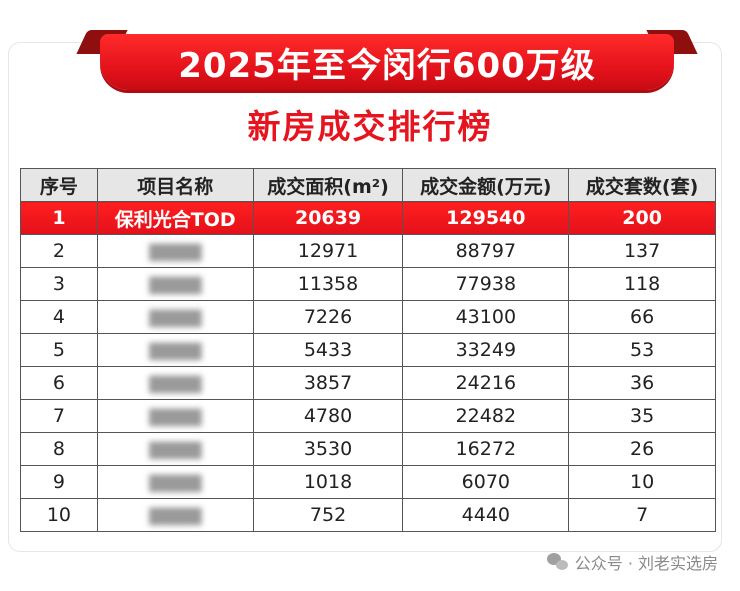 The width and height of the screenshot is (740, 591). Describe the element at coordinates (557, 562) in the screenshot. I see `wechat-icon` at that location.